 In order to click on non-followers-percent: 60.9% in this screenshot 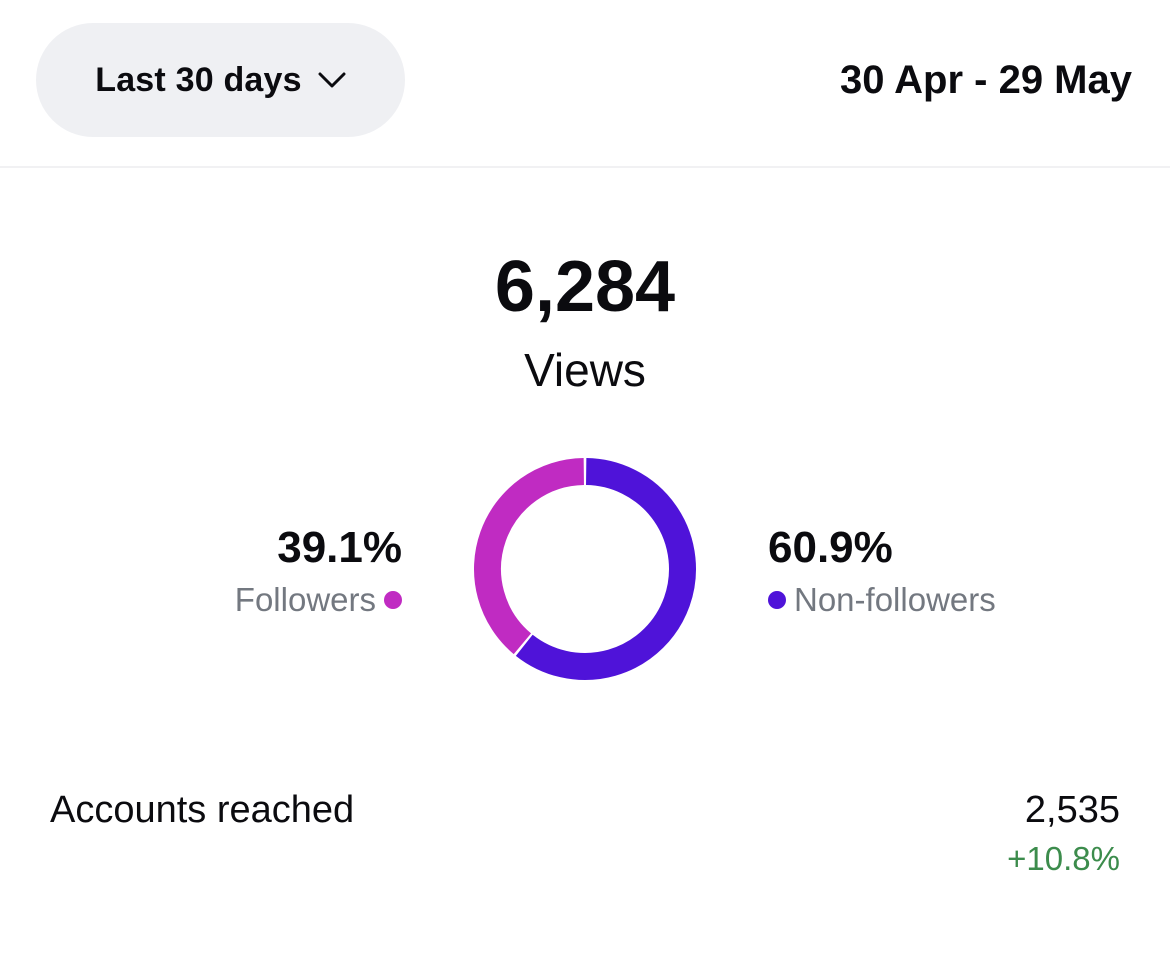, I will do `click(830, 547)`.